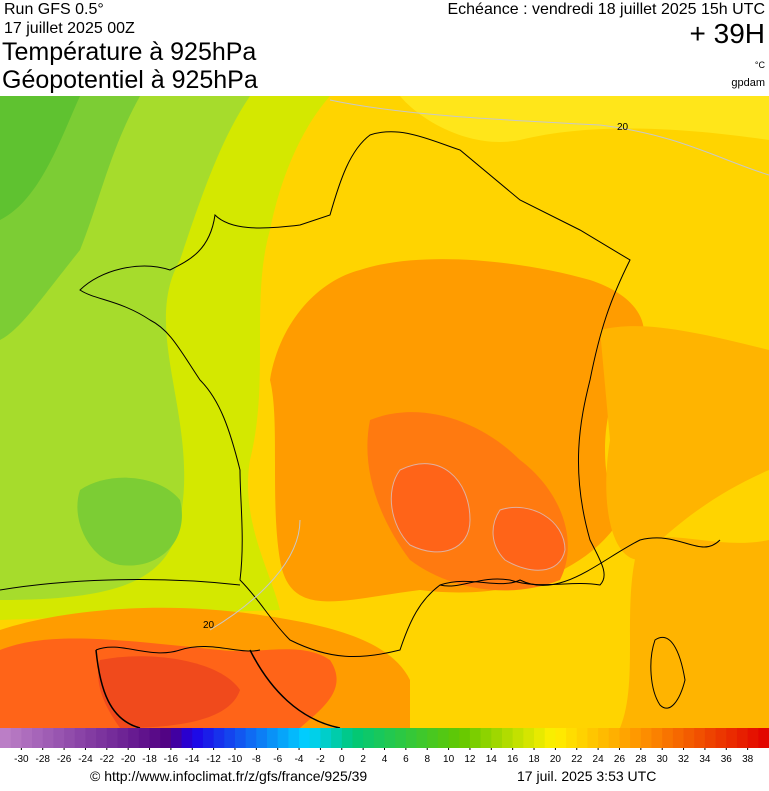 This screenshot has width=769, height=791. I want to click on colorbar-tick-label: -14, so click(192, 759).